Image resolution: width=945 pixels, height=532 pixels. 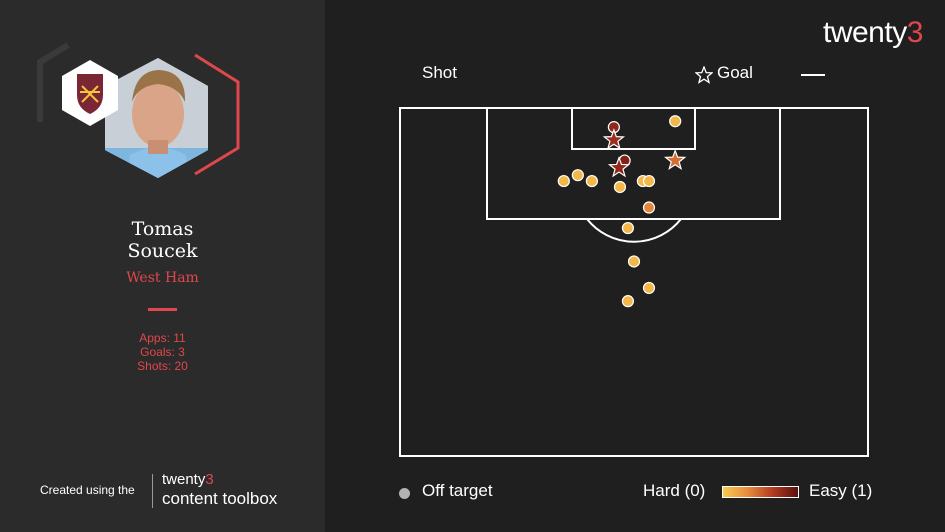 What do you see at coordinates (162, 278) in the screenshot?
I see `team-name: West Ham` at bounding box center [162, 278].